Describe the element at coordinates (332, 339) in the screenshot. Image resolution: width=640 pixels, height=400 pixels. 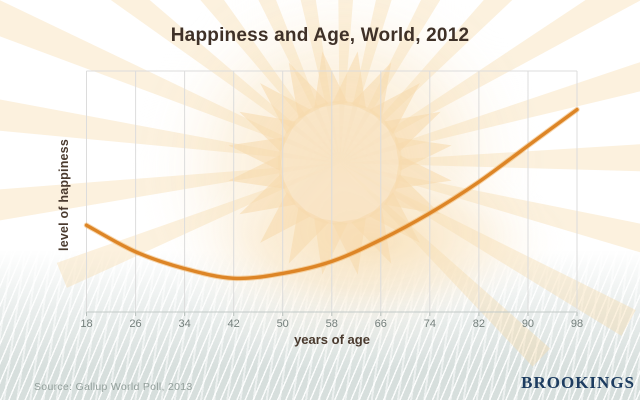
I see `x-axis-title: years of age` at that location.